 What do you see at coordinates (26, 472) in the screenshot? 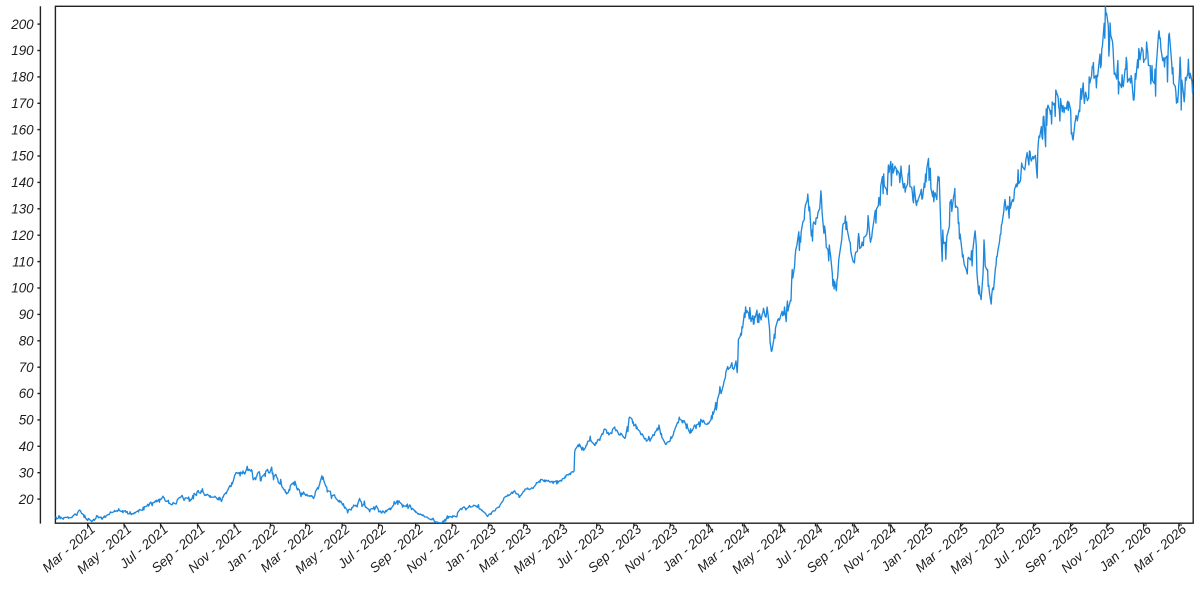
I see `svg-text: 30` at bounding box center [26, 472].